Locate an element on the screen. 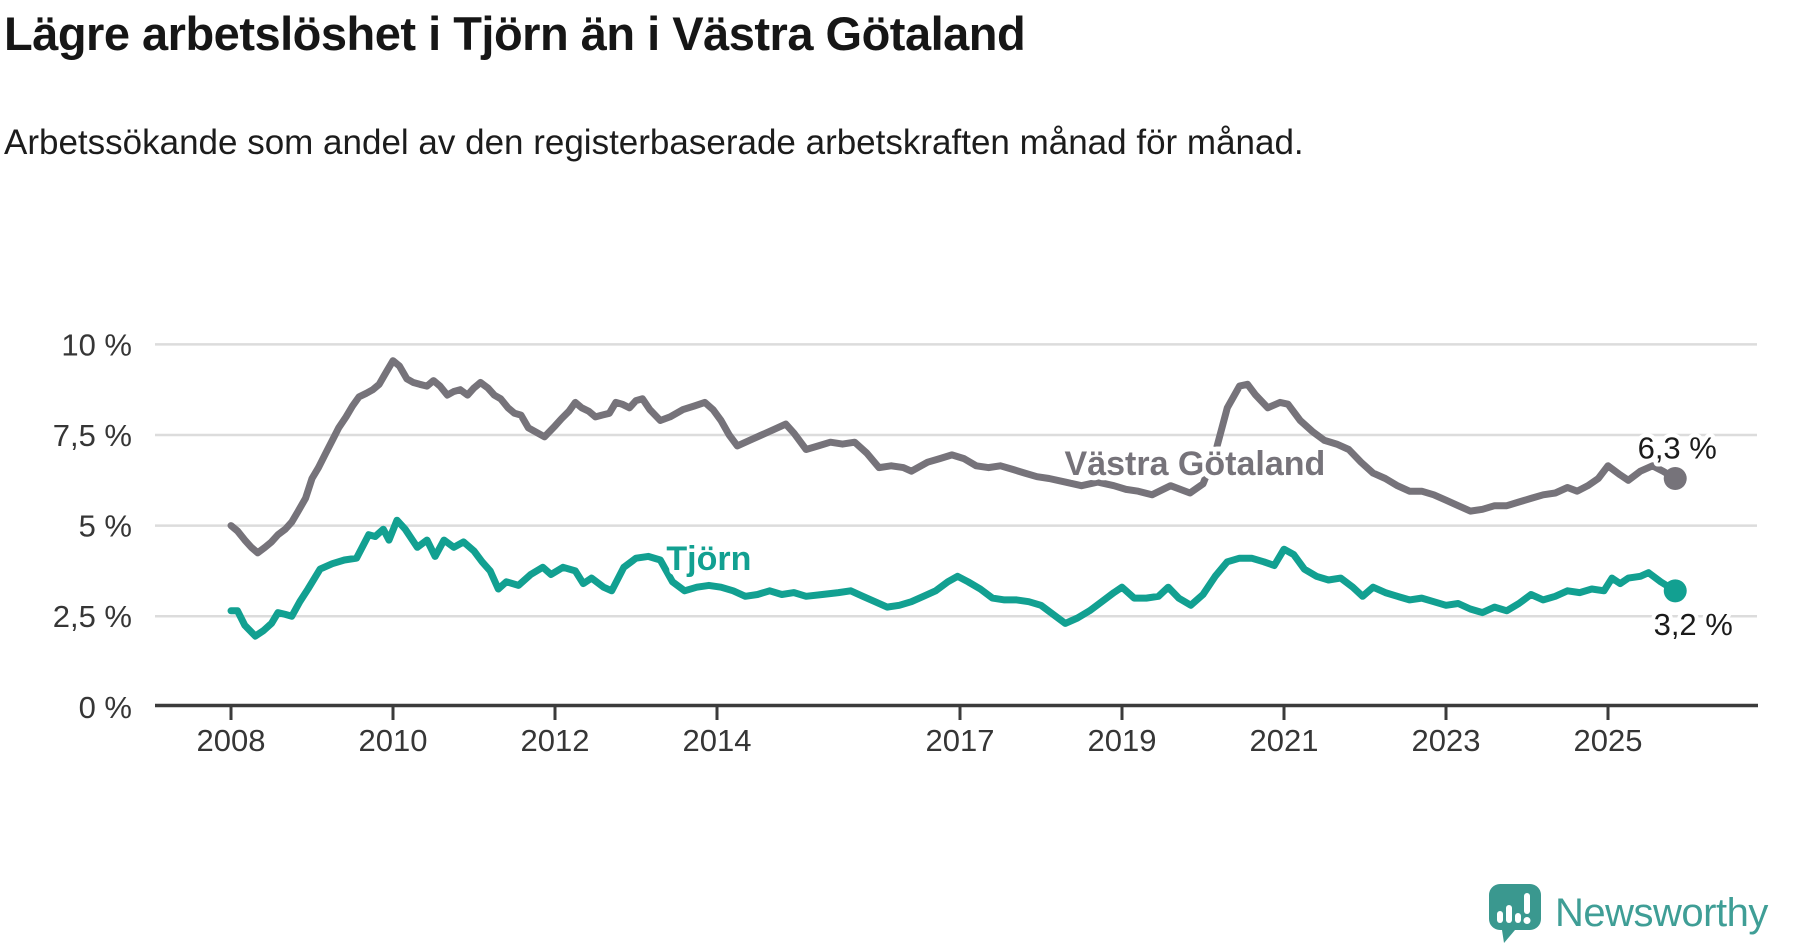 The height and width of the screenshot is (948, 1800). x-axis-tick-label: 2023 is located at coordinates (1446, 740).